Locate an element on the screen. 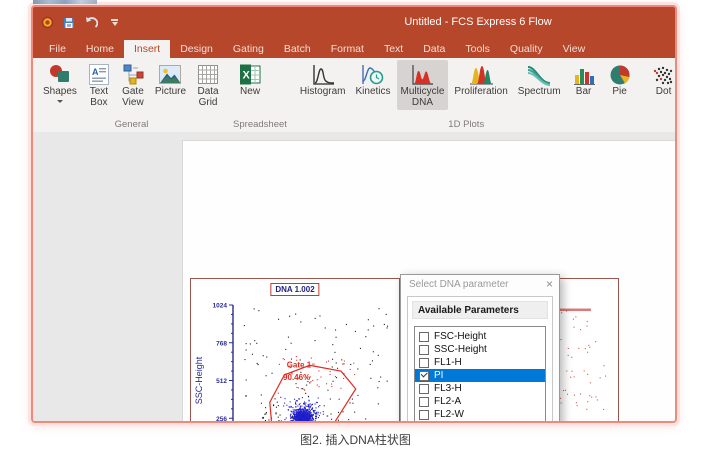 This screenshot has height=454, width=711. text-box-icon: A is located at coordinates (99, 74).